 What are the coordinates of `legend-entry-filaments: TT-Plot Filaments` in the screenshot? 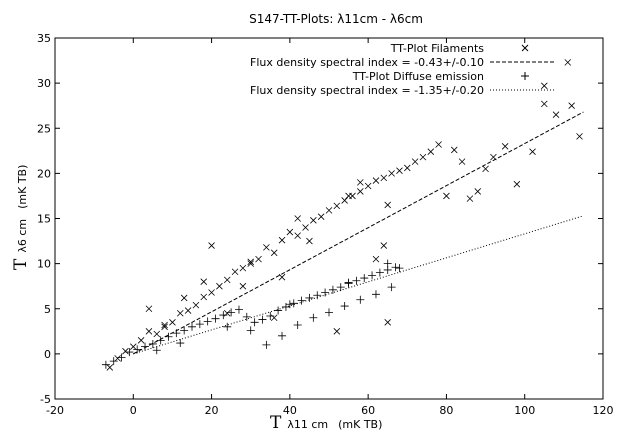 It's located at (459, 48).